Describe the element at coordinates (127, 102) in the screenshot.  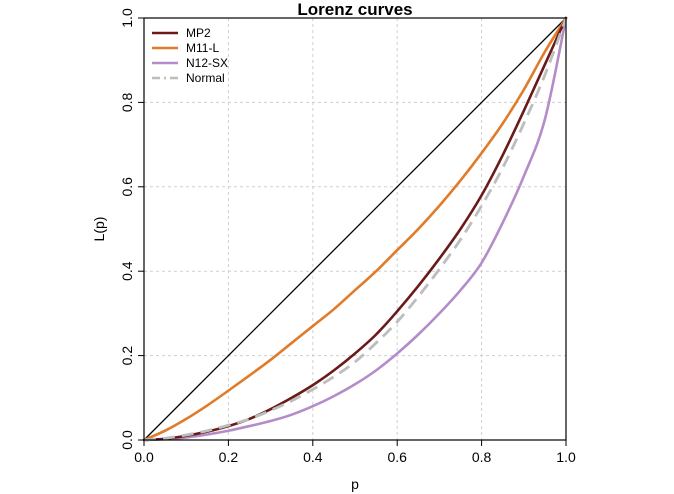
I see `y-tick-label: 0.8` at that location.